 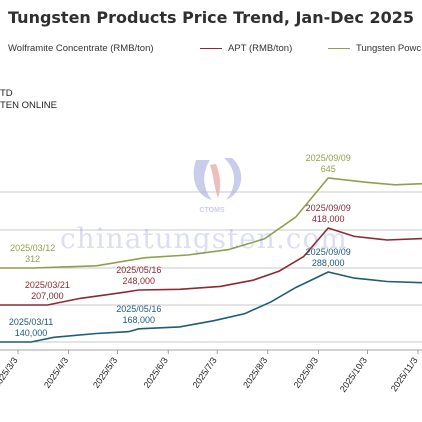 What do you see at coordinates (32, 259) in the screenshot?
I see `annotation-value: 312` at bounding box center [32, 259].